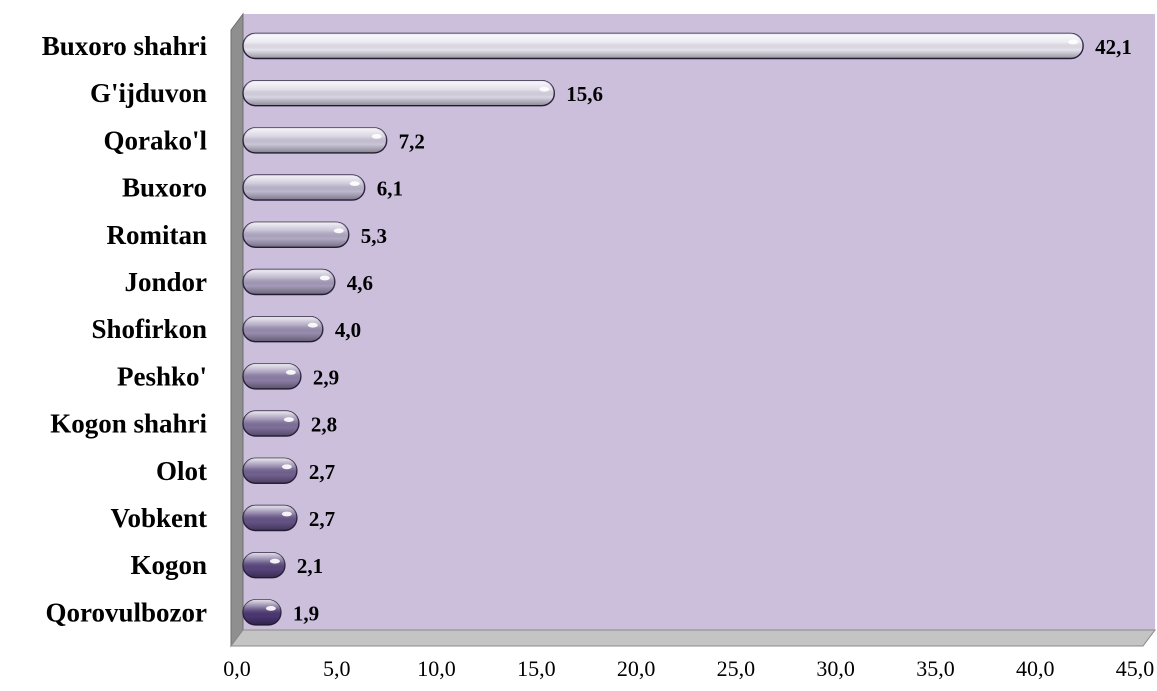 The width and height of the screenshot is (1157, 691). Describe the element at coordinates (162, 376) in the screenshot. I see `category-label: Peshko'` at that location.